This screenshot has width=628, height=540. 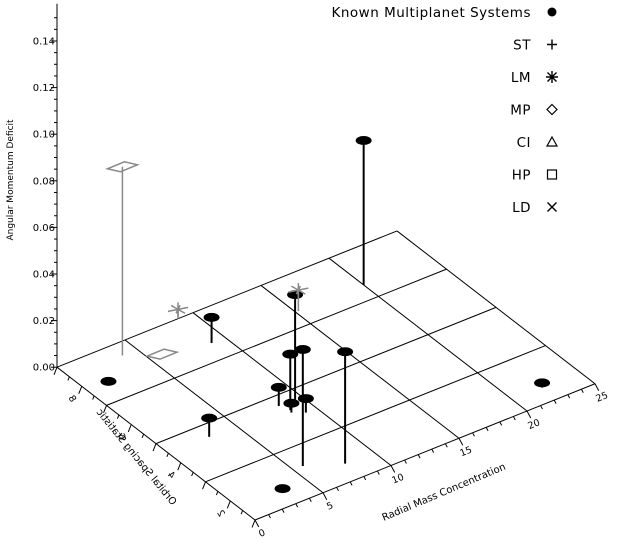 What do you see at coordinates (44, 275) in the screenshot?
I see `z-tick-label: 0.04` at bounding box center [44, 275].